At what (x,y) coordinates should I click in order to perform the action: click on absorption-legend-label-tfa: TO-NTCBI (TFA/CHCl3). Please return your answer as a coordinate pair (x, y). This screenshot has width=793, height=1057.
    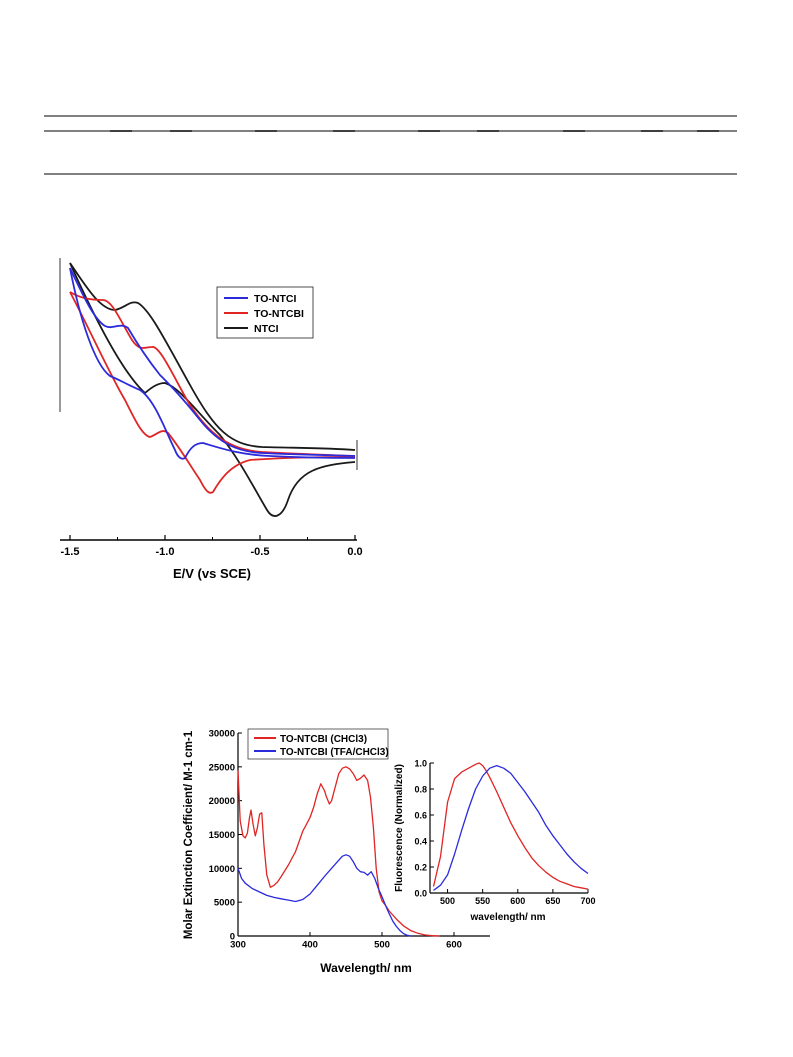
    Looking at the image, I should click on (334, 752).